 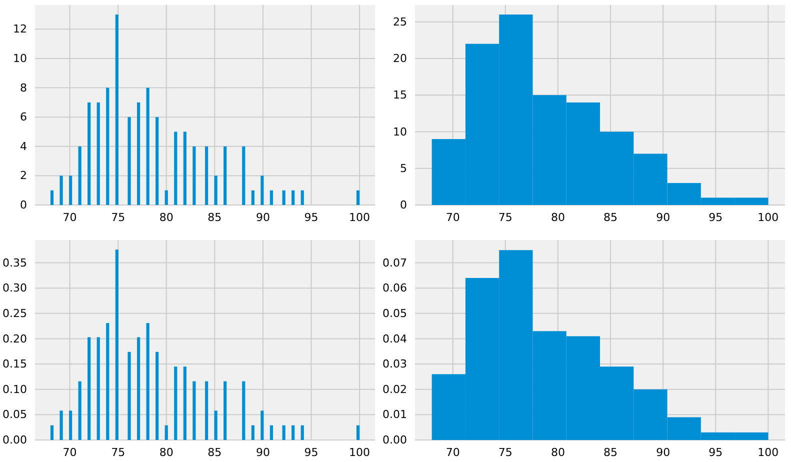 What do you see at coordinates (394, 389) in the screenshot?
I see `y-tick-label: 0.02` at bounding box center [394, 389].